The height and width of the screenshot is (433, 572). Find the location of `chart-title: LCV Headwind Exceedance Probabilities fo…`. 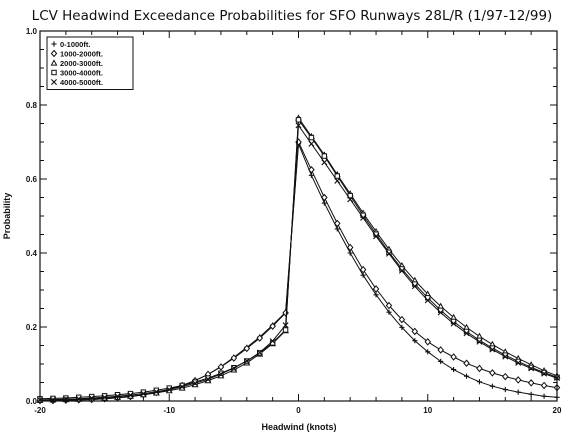

chart-title: LCV Headwind Exceedance Probabilities fo… is located at coordinates (292, 16).